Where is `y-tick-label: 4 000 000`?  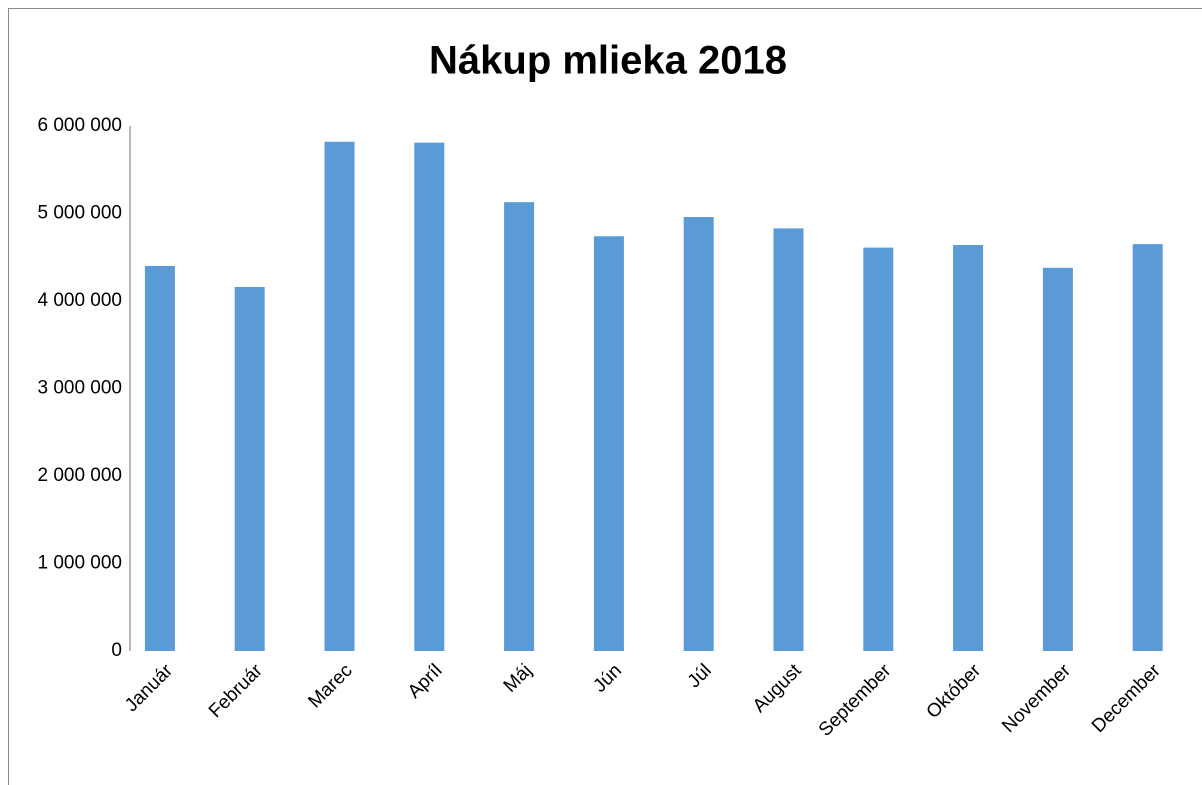
y-tick-label: 4 000 000 is located at coordinates (79, 300).